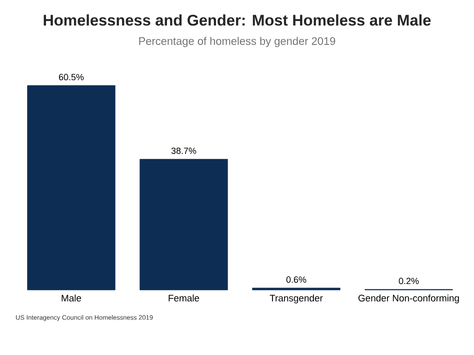 The height and width of the screenshot is (355, 474). Describe the element at coordinates (408, 299) in the screenshot. I see `x-tick-label: Gender Non-conforming` at that location.